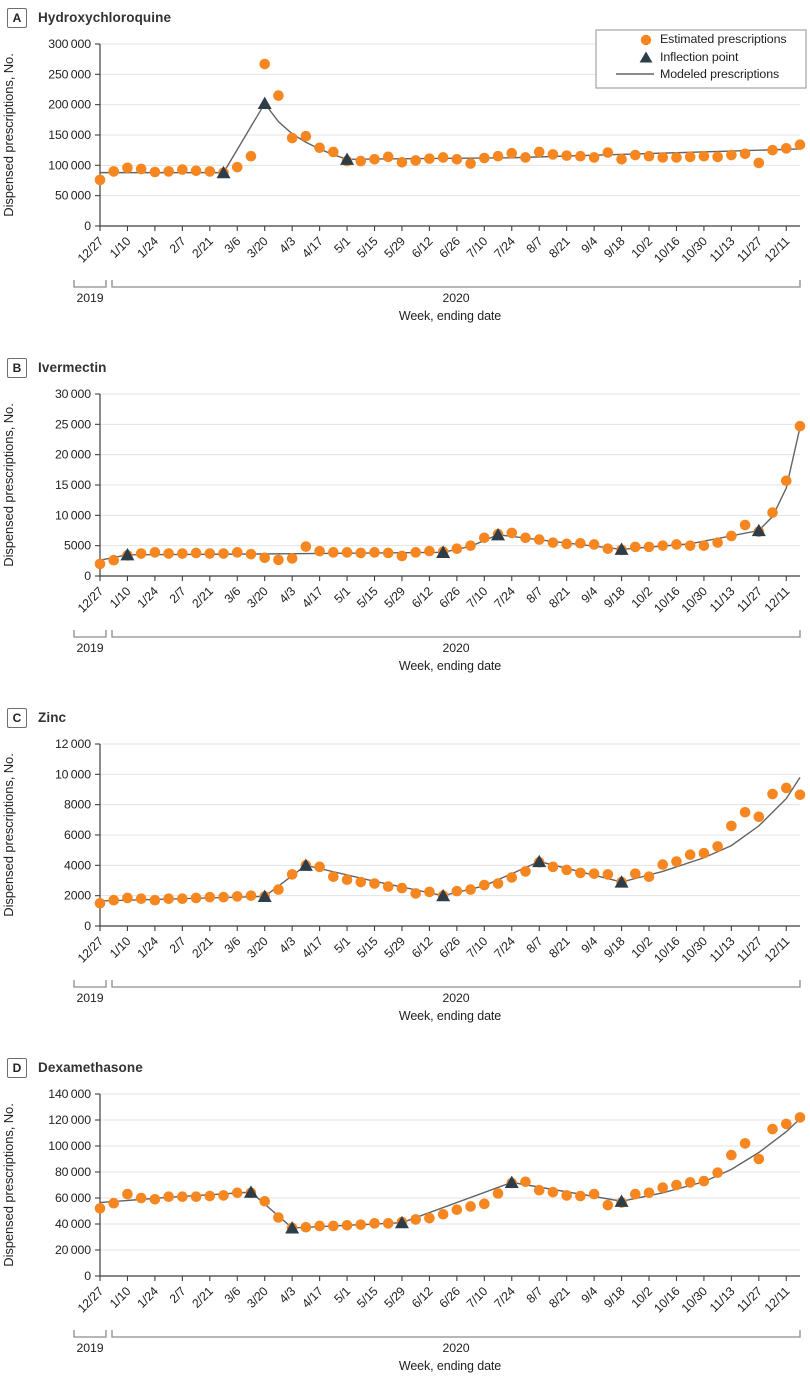 This screenshot has width=810, height=1400. Describe the element at coordinates (73, 455) in the screenshot. I see `svg-text: 20 000` at that location.